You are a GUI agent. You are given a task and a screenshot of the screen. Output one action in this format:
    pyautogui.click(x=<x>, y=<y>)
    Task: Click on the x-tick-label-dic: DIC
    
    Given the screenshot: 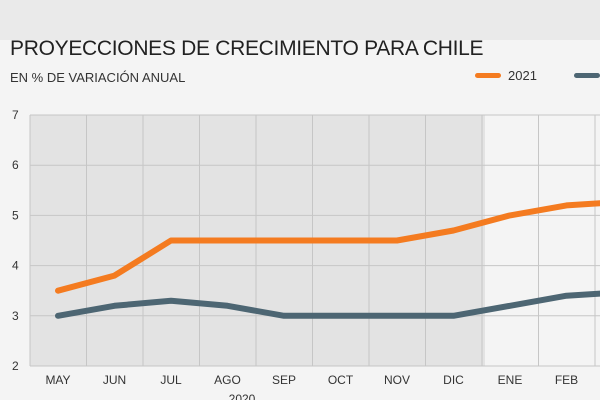 What is the action you would take?
    pyautogui.click(x=453, y=380)
    